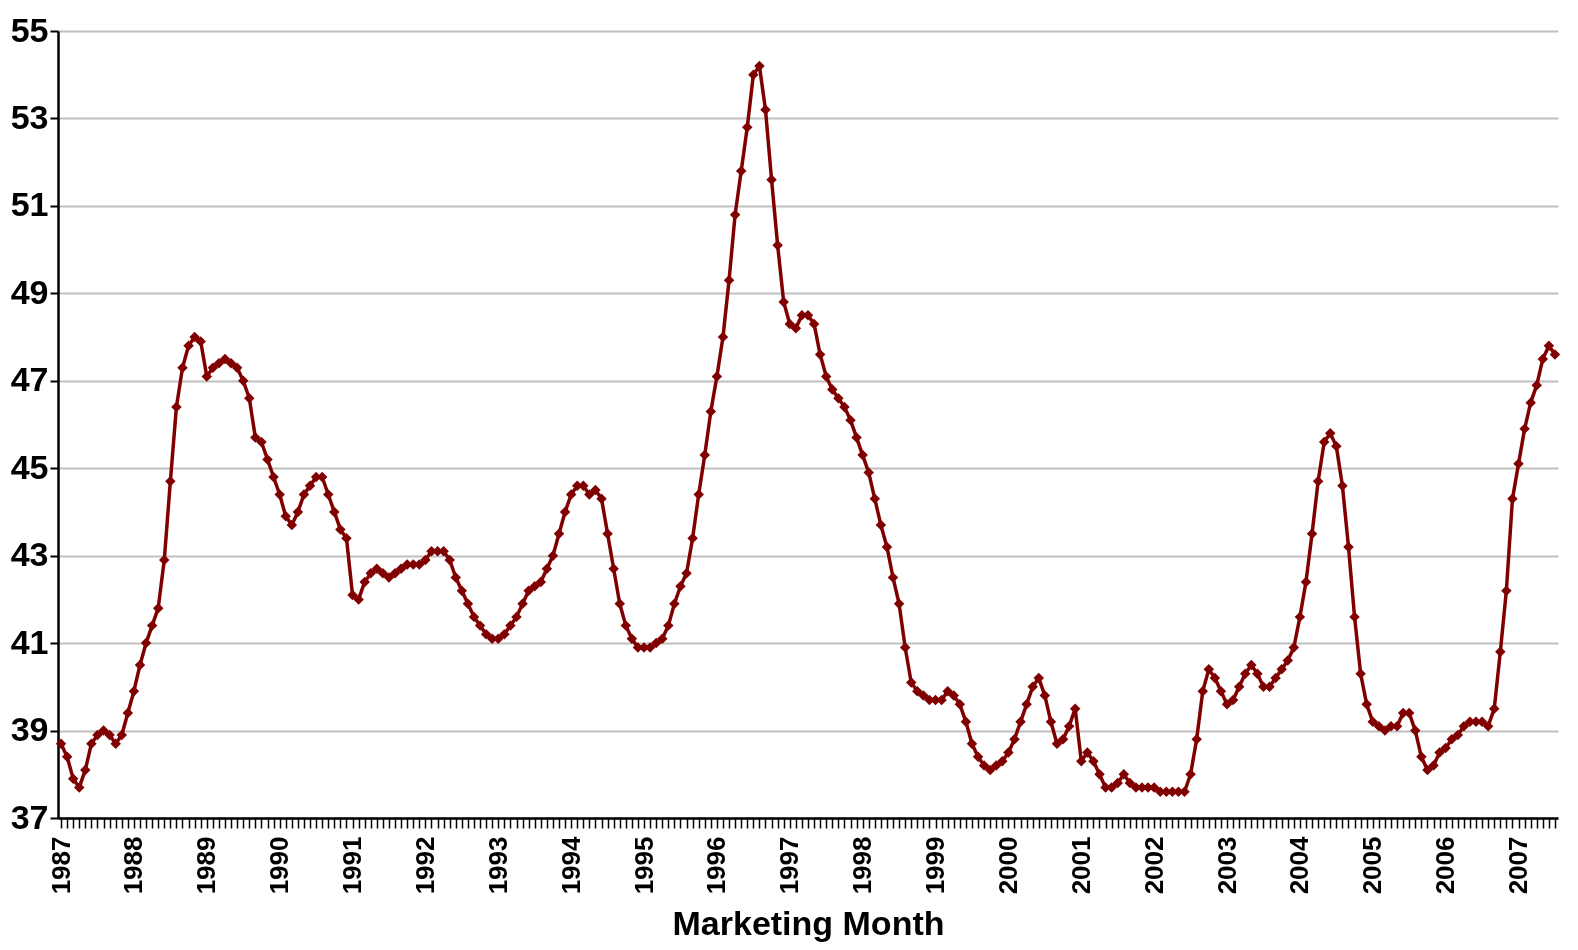 The image size is (1578, 950). Describe the element at coordinates (497, 865) in the screenshot. I see `x-tick-label: 1993` at that location.